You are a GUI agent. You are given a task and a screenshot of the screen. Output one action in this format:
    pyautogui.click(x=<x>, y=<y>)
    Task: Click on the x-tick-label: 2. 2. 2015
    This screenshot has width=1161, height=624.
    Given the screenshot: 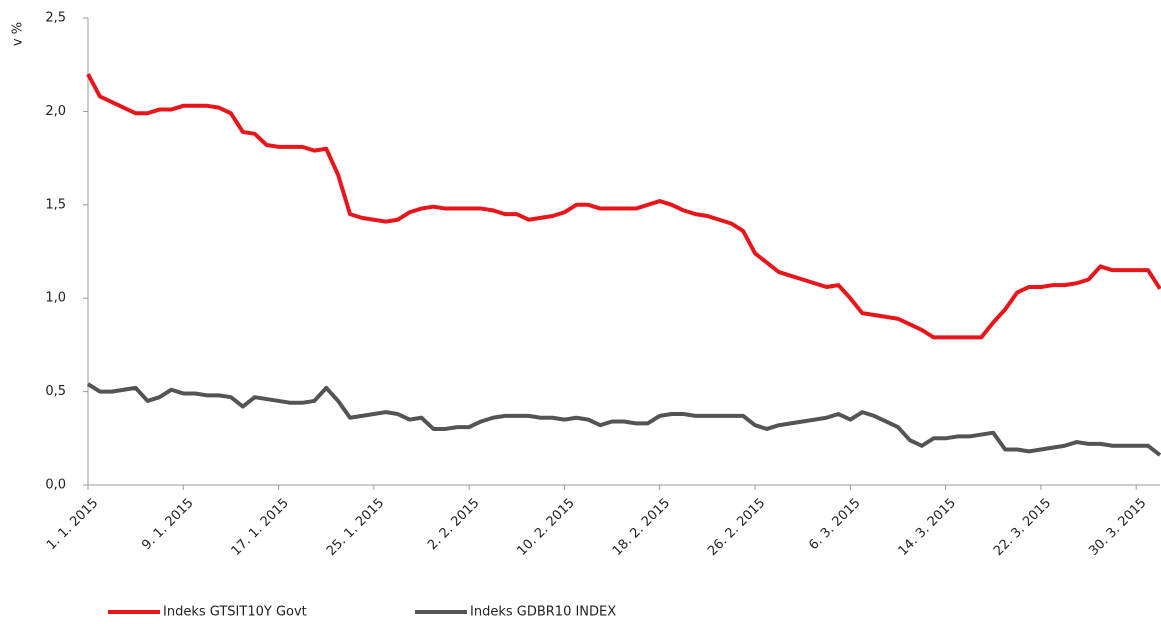 What is the action you would take?
    pyautogui.click(x=453, y=524)
    